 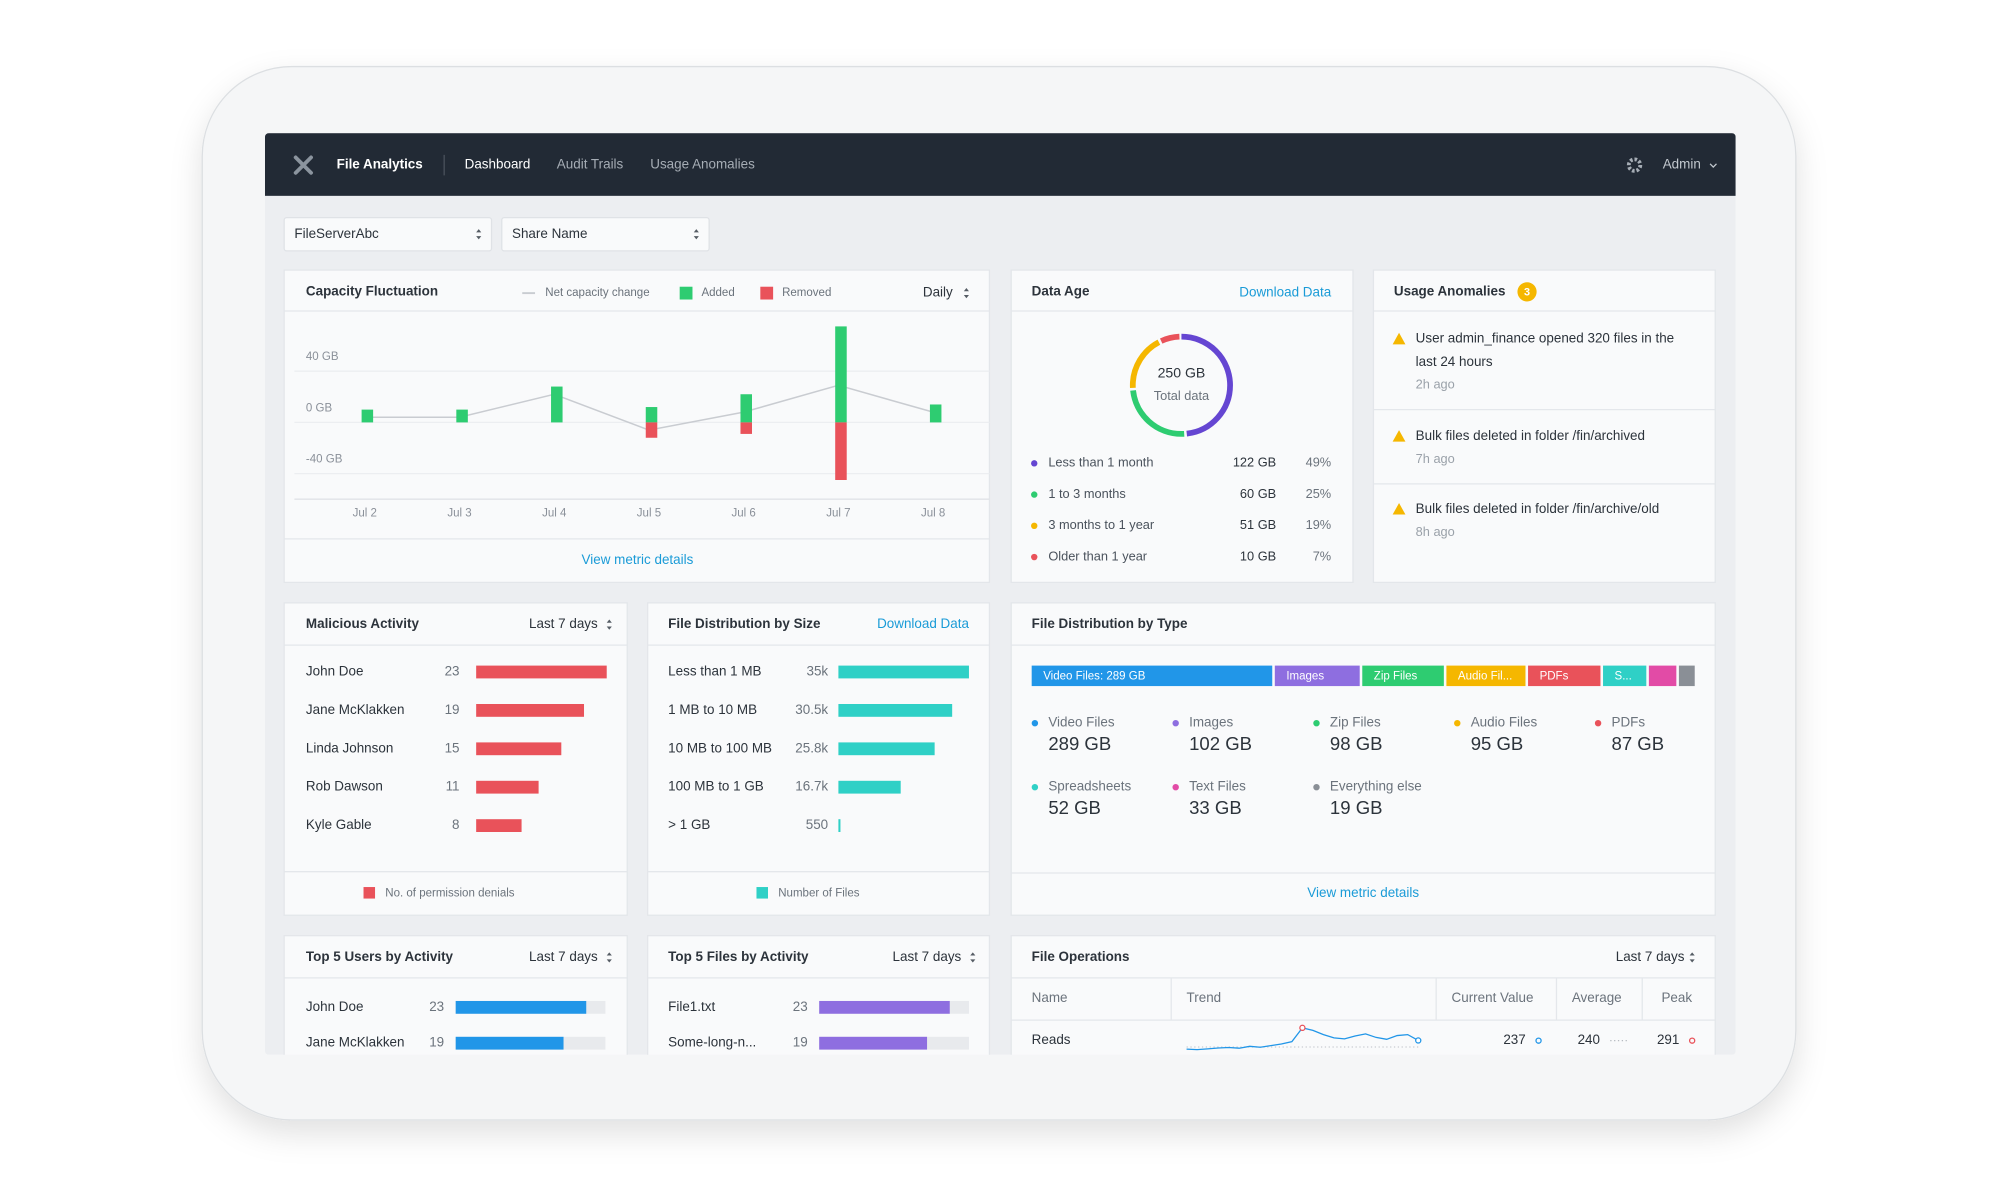 I want to click on type-value: 289 GB, so click(x=1079, y=743).